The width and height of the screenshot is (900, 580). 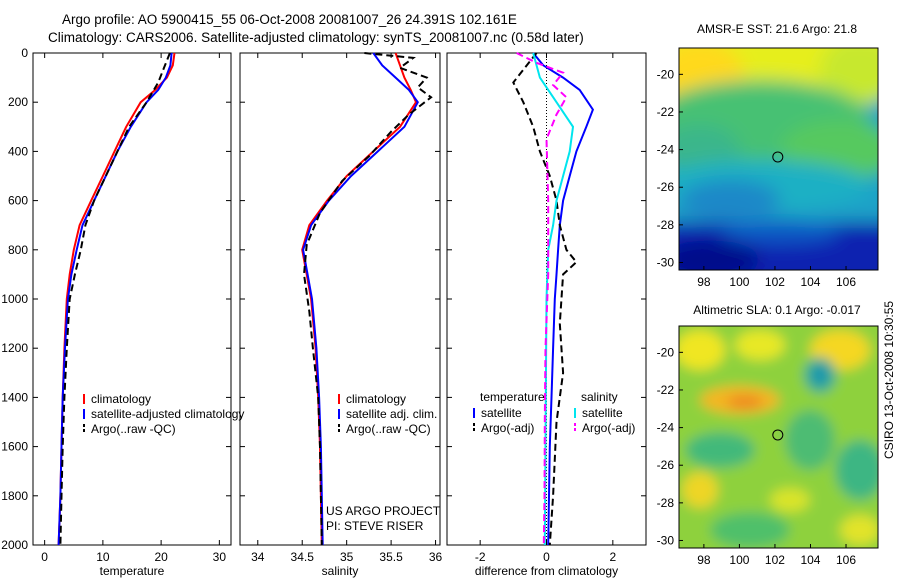 I want to click on sst-map-ytick-label: -26, so click(x=666, y=187).